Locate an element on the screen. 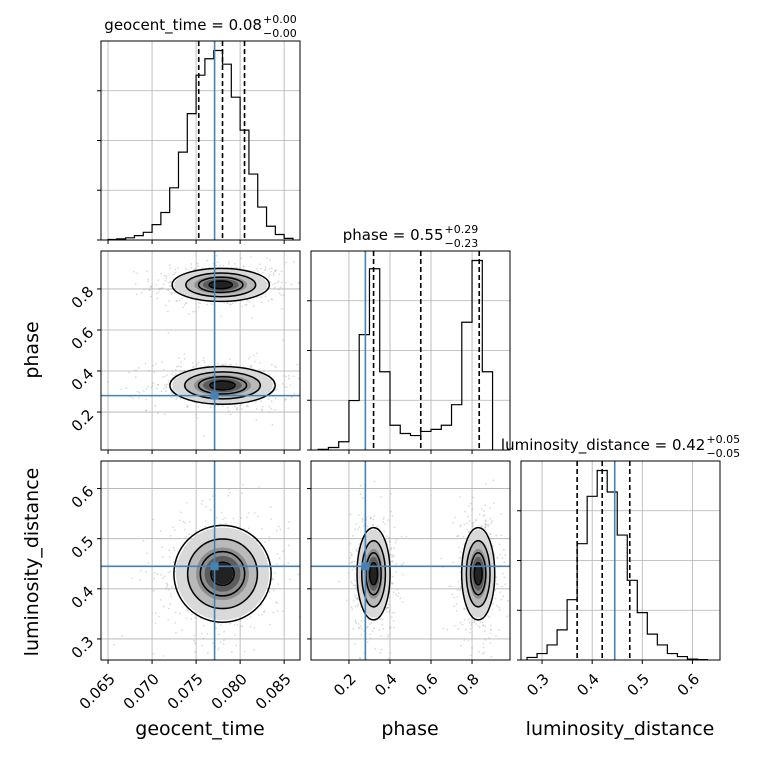 Image resolution: width=760 pixels, height=760 pixels. histogram-phase is located at coordinates (405, 354).